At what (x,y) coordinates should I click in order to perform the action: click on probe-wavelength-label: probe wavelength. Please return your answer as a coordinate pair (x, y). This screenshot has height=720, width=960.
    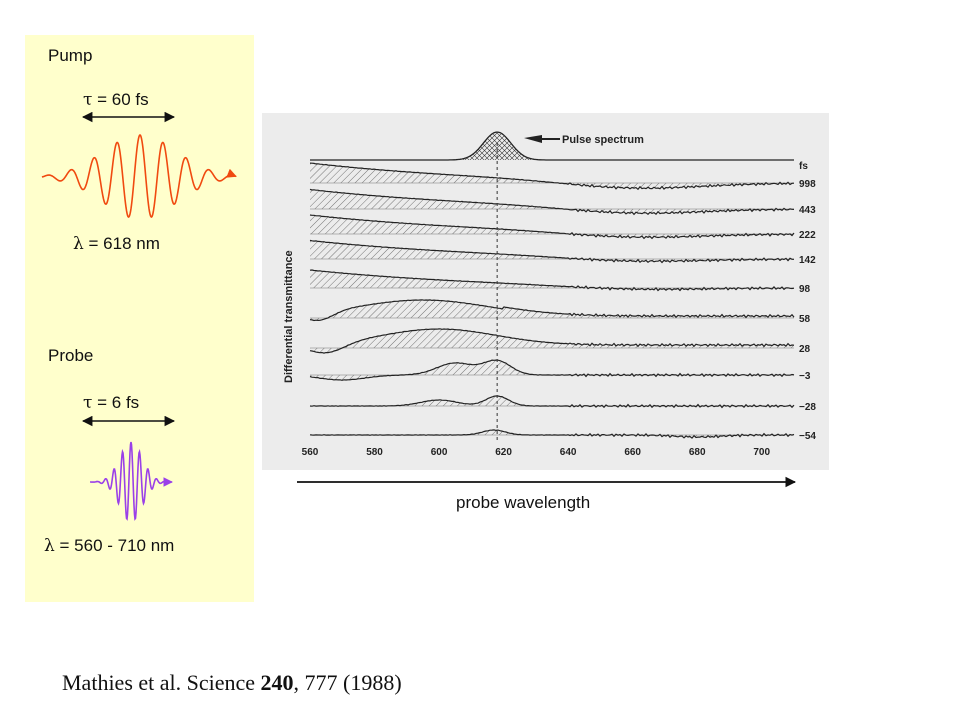
    Looking at the image, I should click on (523, 502).